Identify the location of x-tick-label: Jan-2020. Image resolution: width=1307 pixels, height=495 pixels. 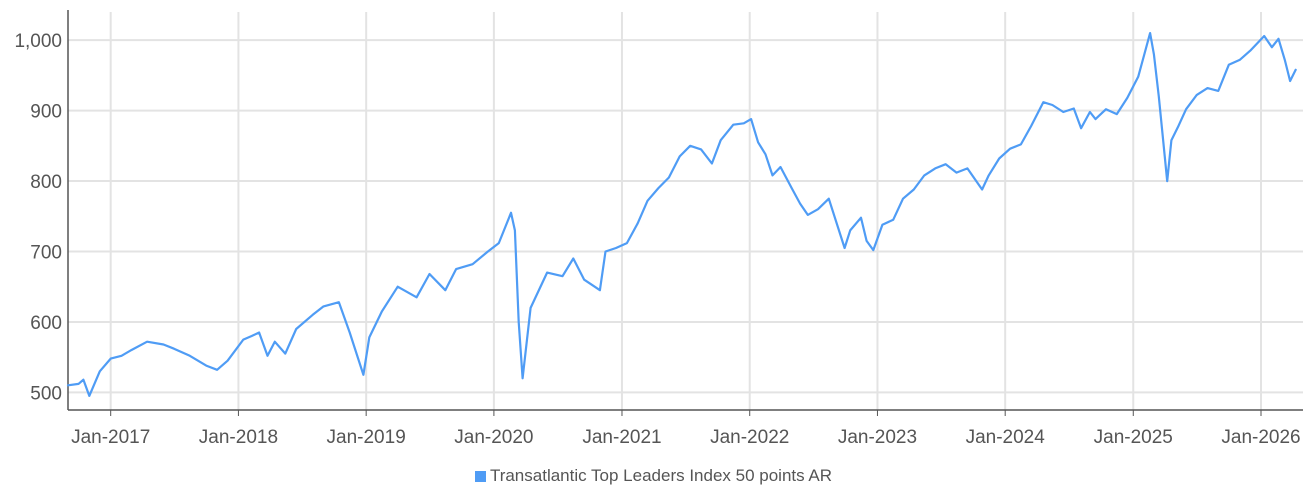
(493, 437).